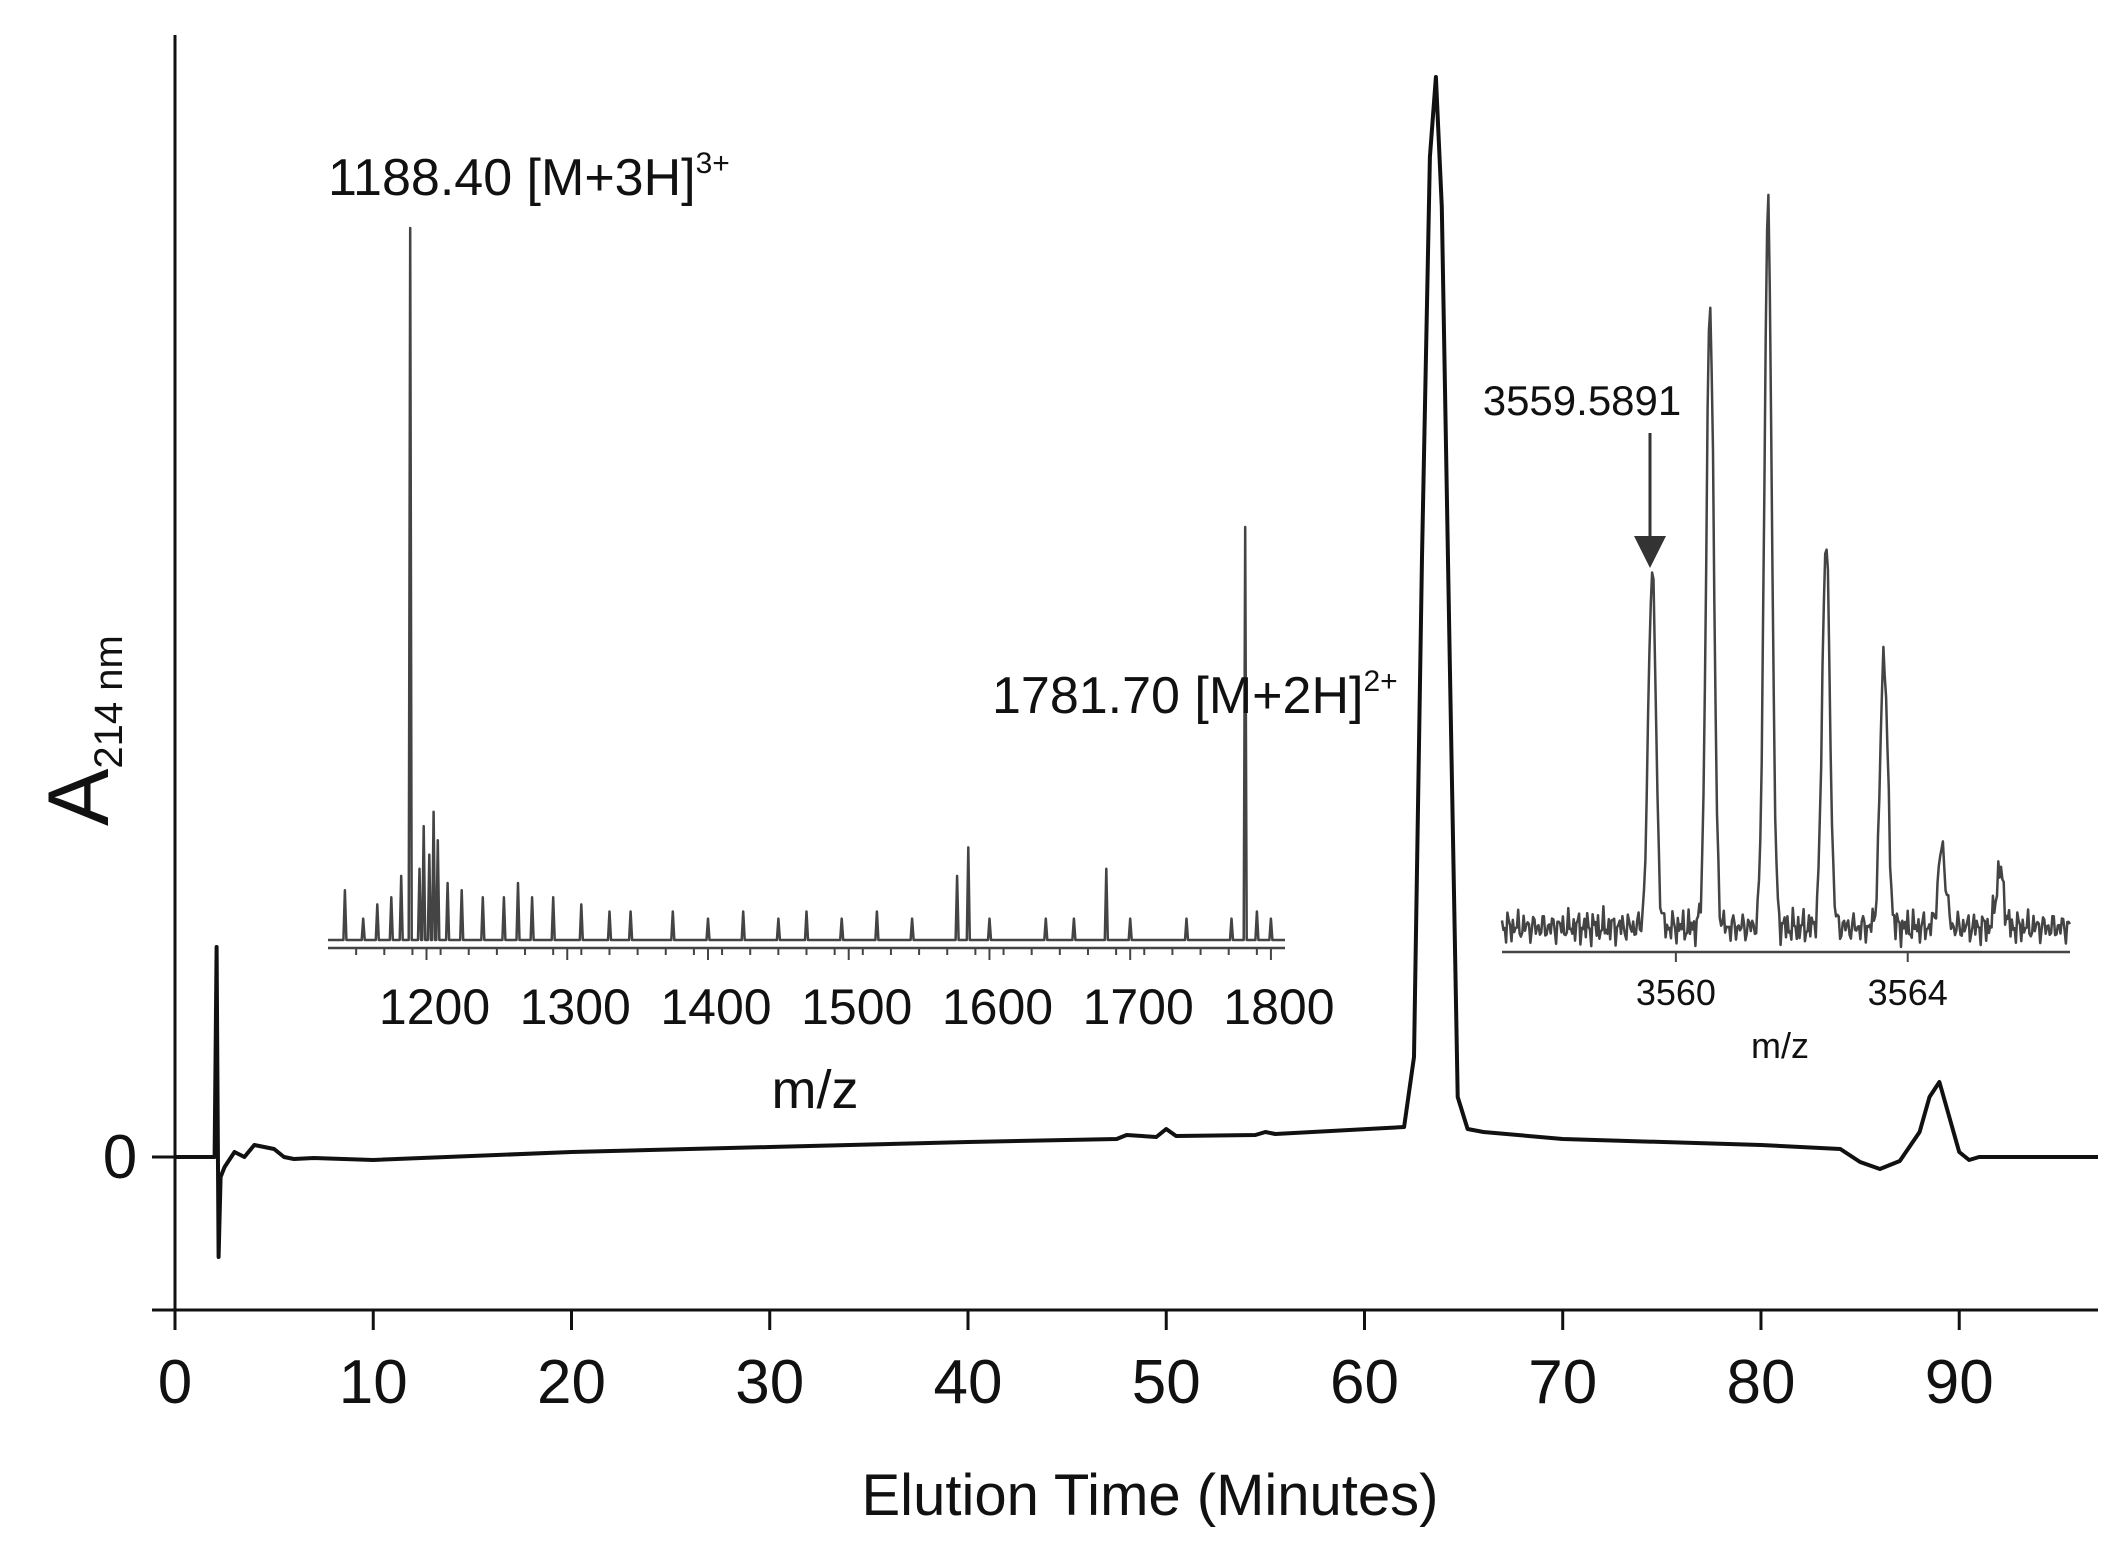 The height and width of the screenshot is (1550, 2124). Describe the element at coordinates (175, 1382) in the screenshot. I see `x-tick-label: 0` at that location.